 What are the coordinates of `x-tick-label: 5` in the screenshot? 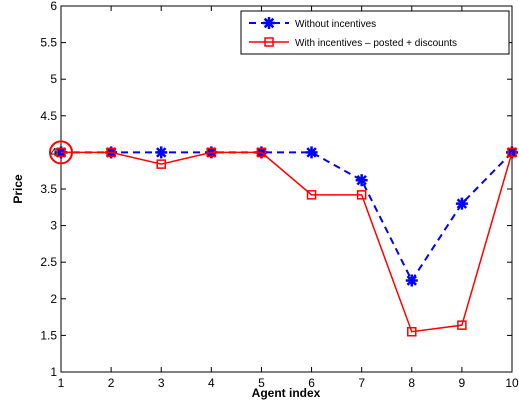 It's located at (261, 383).